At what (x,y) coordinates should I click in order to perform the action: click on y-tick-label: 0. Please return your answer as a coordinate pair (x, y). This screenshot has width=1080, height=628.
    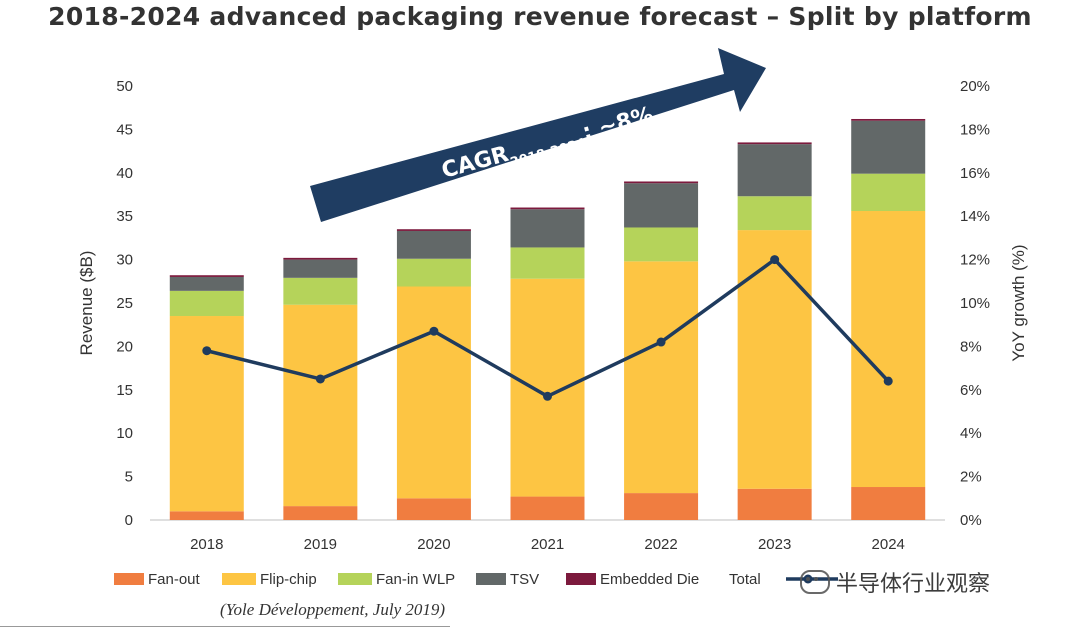
    Looking at the image, I should click on (129, 520).